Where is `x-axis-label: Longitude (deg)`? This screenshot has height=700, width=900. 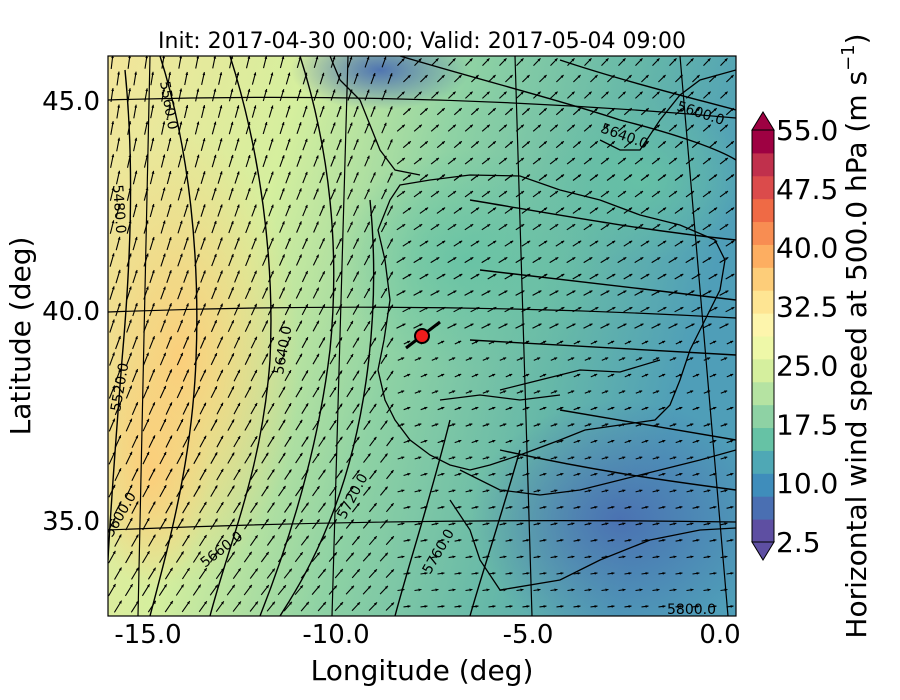
x-axis-label: Longitude (deg) is located at coordinates (422, 670).